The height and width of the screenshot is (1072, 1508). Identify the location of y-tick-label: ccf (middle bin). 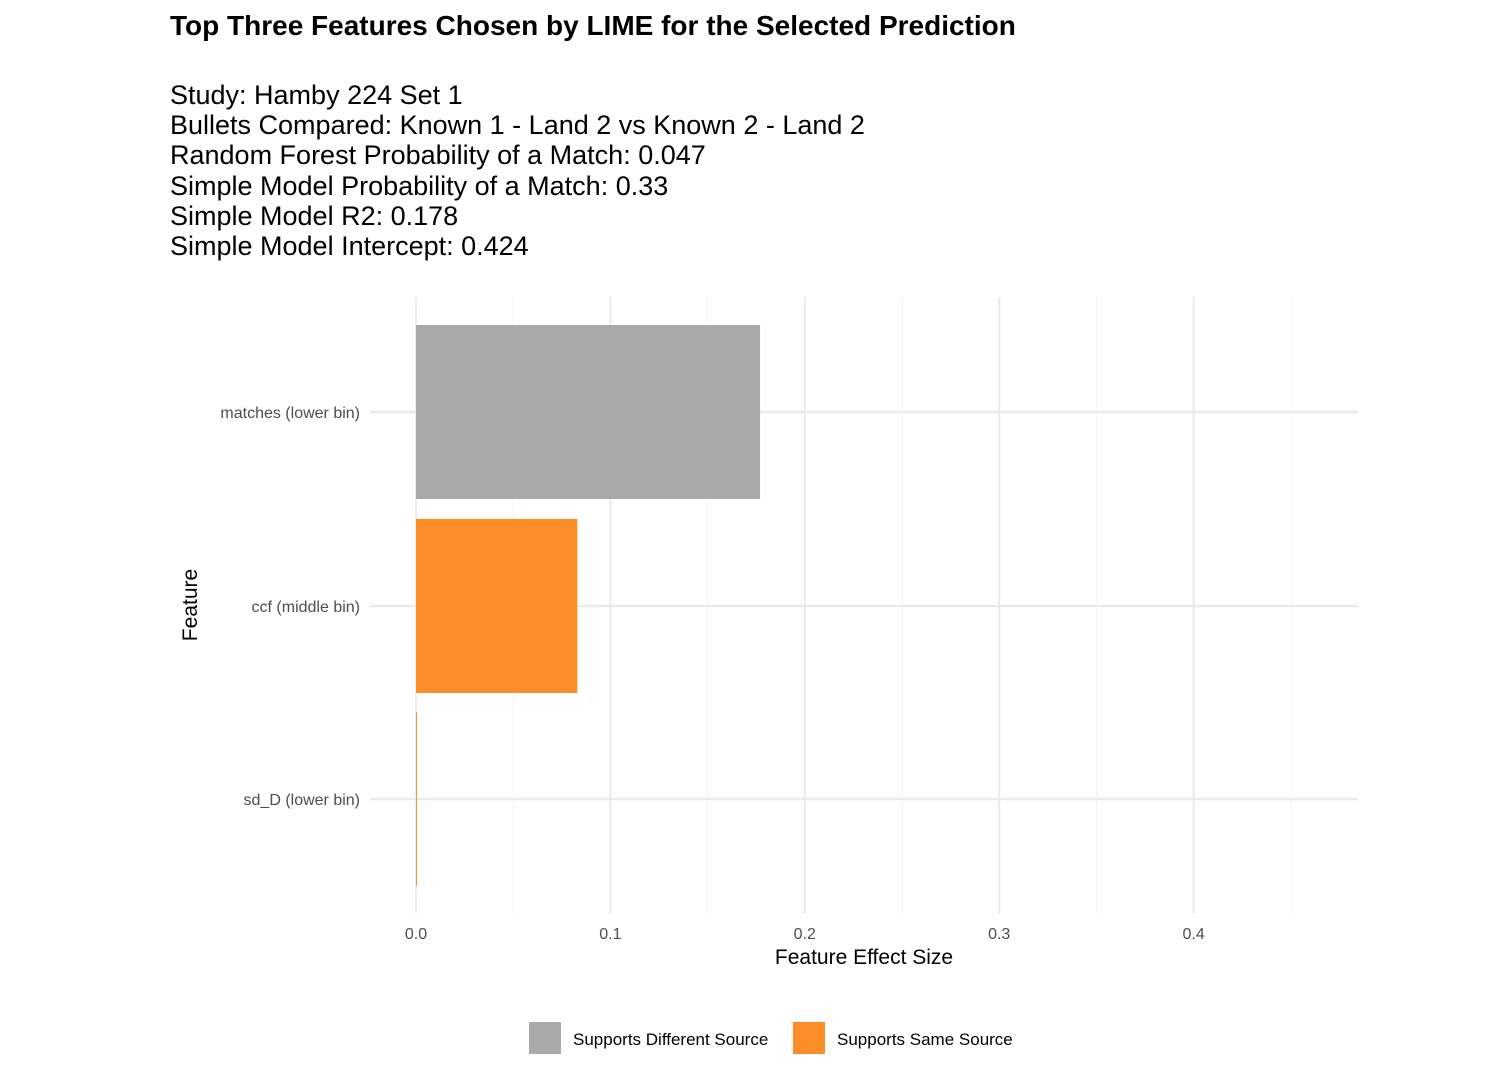
(306, 607).